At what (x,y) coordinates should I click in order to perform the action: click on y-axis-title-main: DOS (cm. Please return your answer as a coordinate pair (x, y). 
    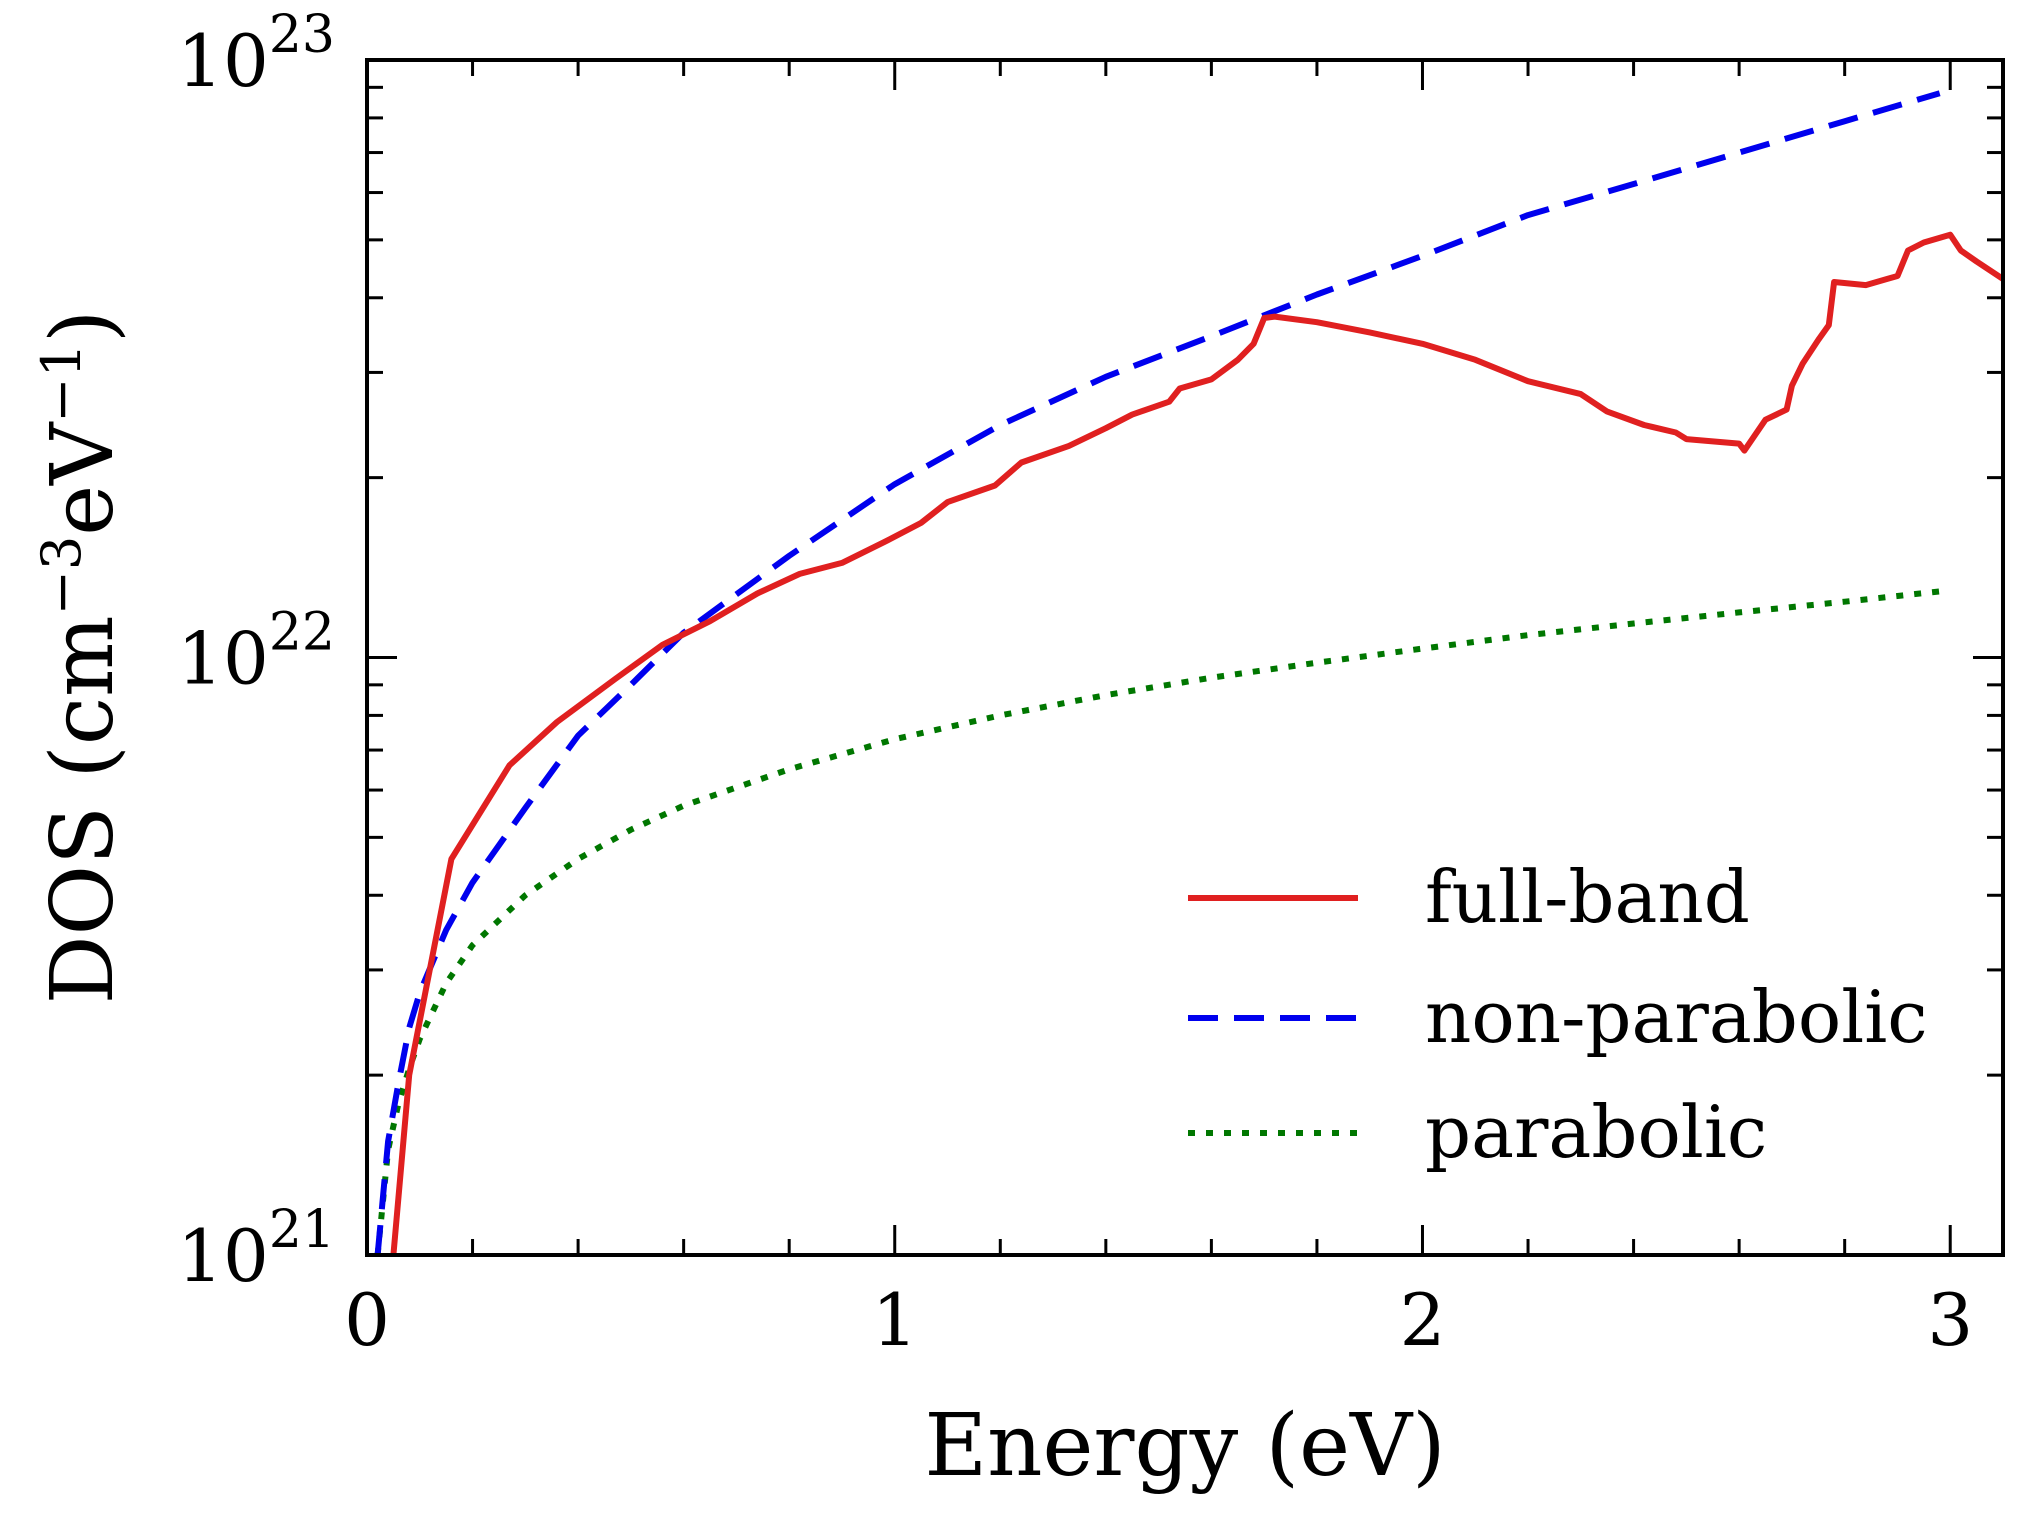
    Looking at the image, I should click on (83, 809).